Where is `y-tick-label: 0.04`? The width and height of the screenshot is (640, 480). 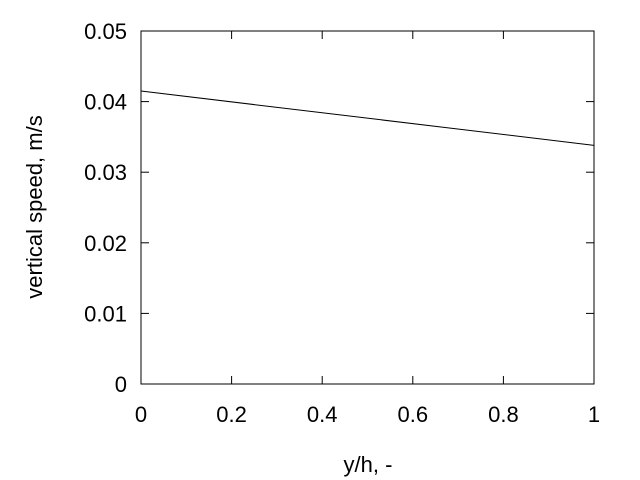 y-tick-label: 0.04 is located at coordinates (105, 102).